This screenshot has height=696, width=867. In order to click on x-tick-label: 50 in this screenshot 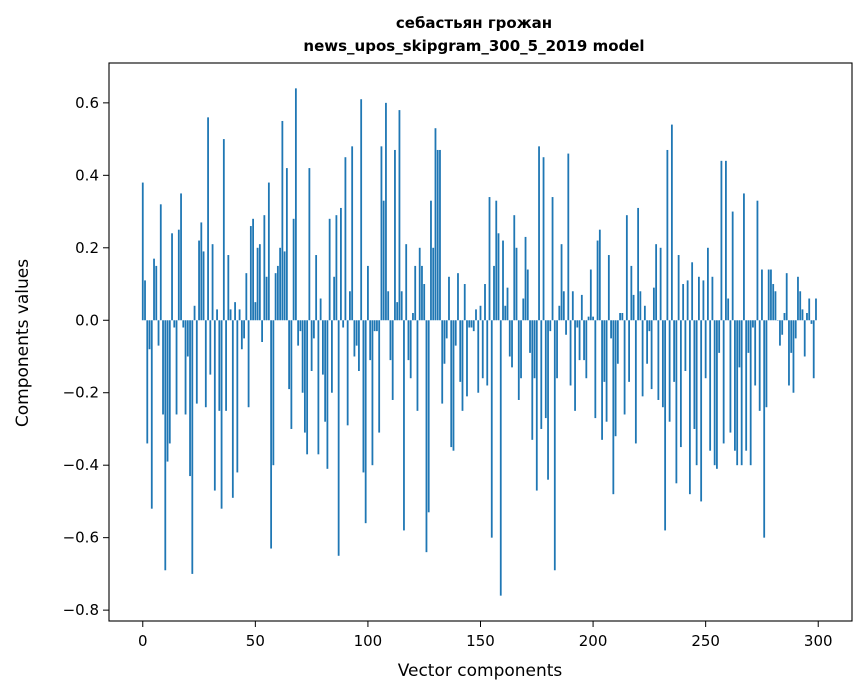, I will do `click(255, 641)`.